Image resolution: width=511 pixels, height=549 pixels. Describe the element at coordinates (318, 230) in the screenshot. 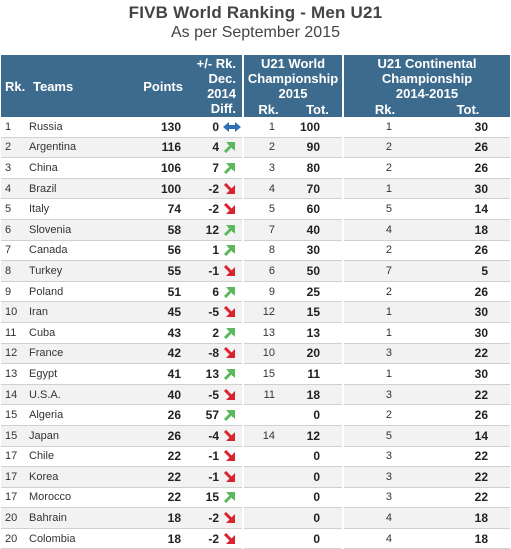

I see `world-total-cell: 40` at that location.